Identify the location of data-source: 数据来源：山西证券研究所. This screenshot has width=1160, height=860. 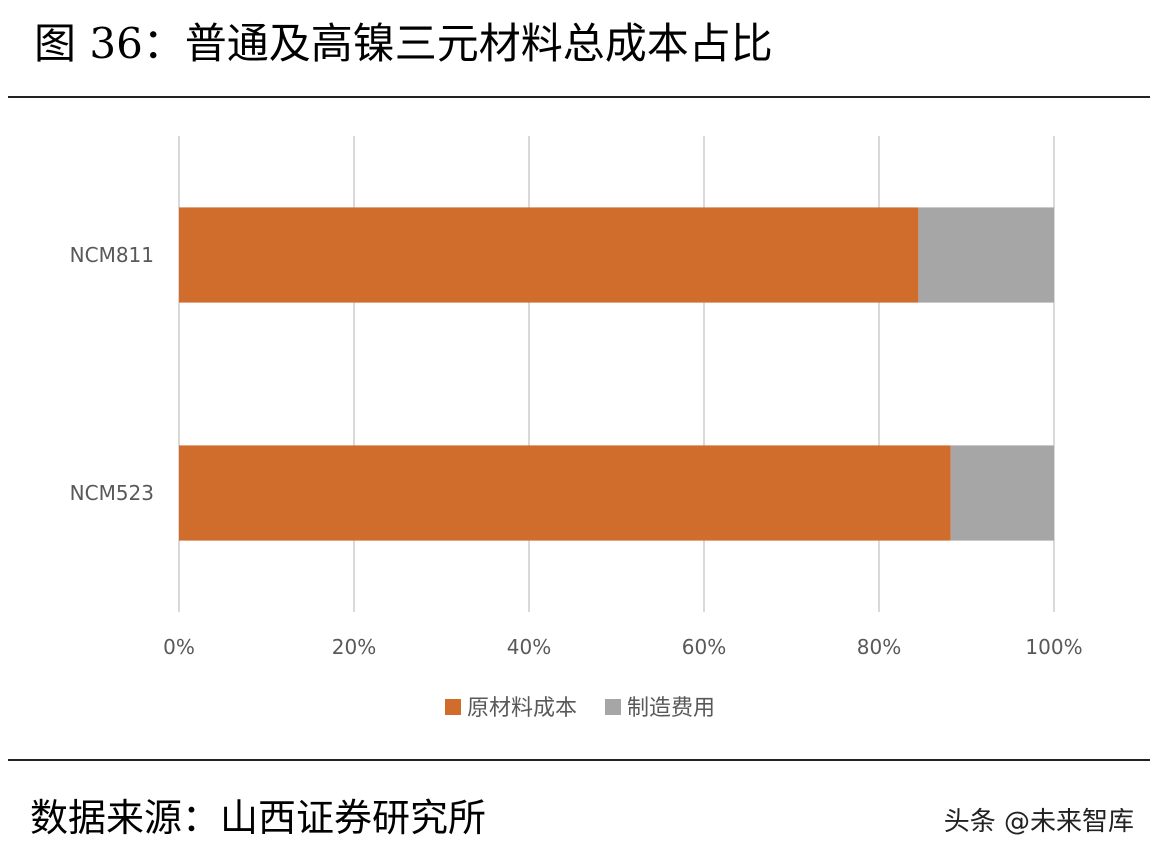
(258, 818).